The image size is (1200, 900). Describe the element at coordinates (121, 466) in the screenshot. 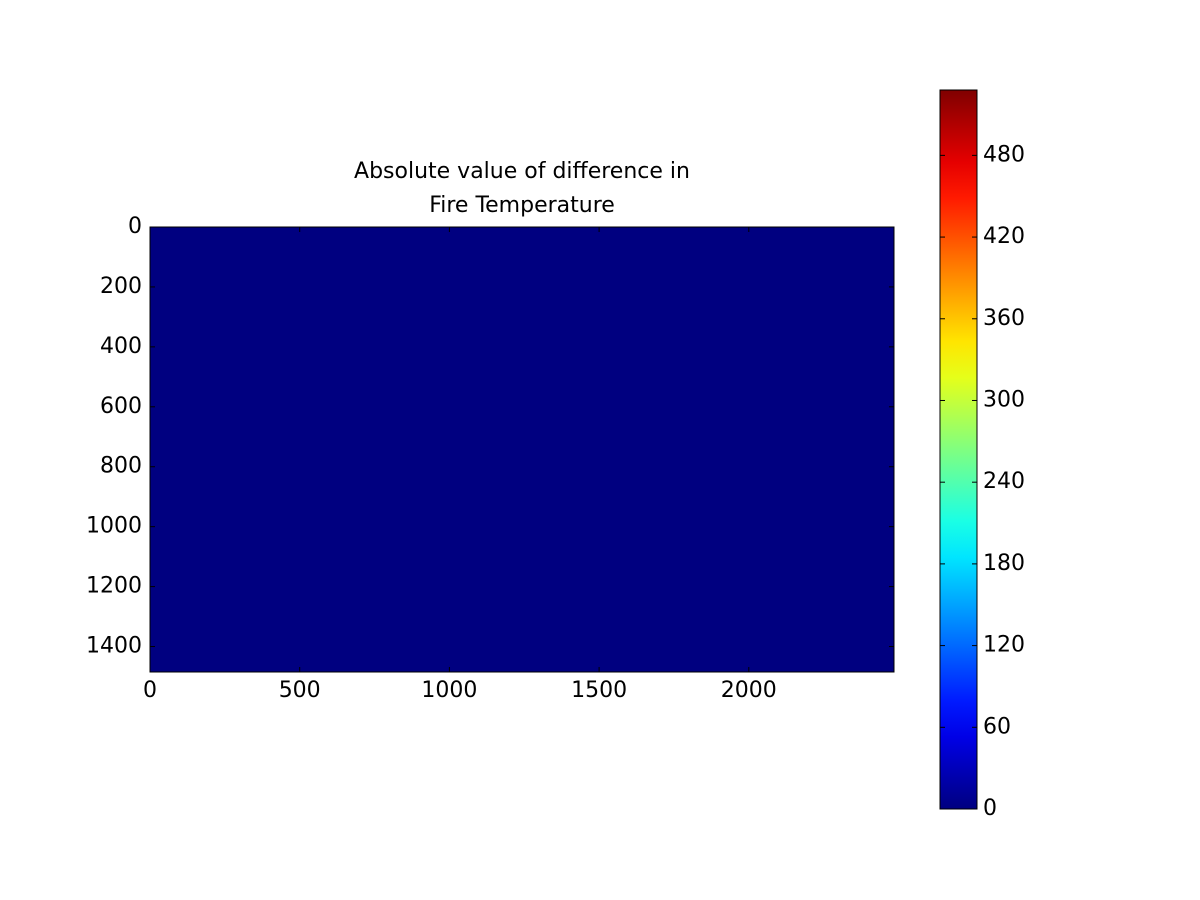

I see `y-tick-label: 800` at that location.